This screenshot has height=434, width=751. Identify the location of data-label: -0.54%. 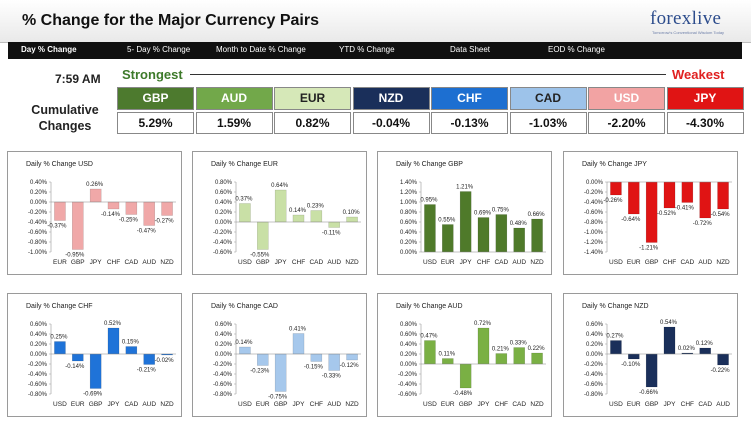
(721, 215).